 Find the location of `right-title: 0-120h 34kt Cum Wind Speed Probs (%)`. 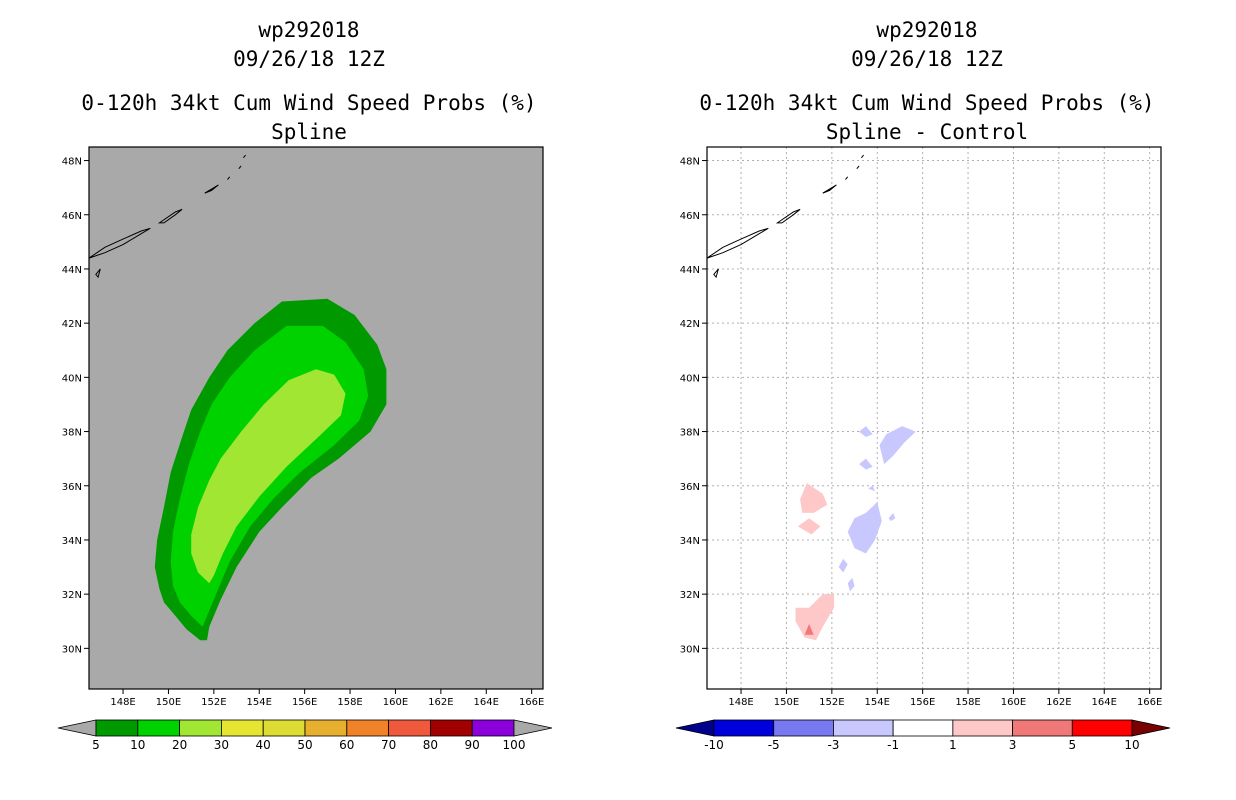

right-title: 0-120h 34kt Cum Wind Speed Probs (%) is located at coordinates (927, 103).